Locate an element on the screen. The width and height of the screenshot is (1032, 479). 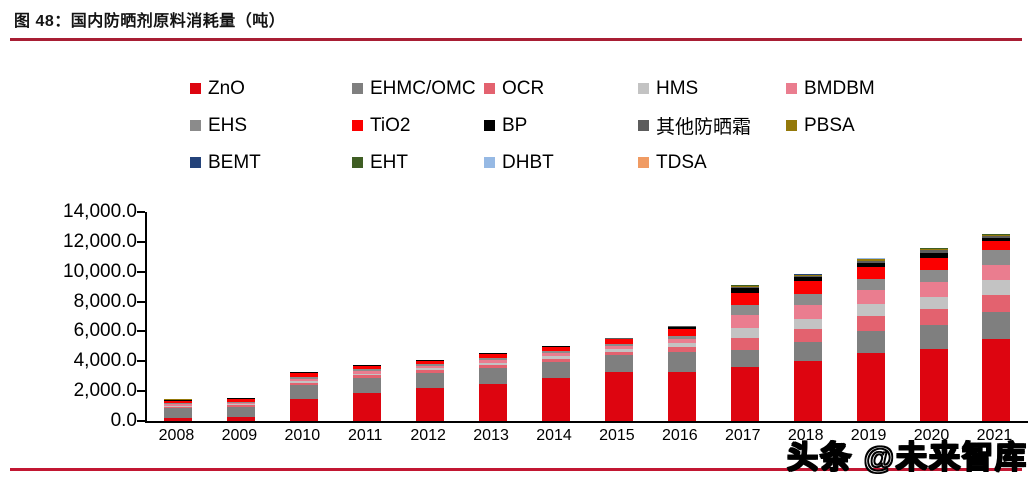
bar-2021 is located at coordinates (996, 327).